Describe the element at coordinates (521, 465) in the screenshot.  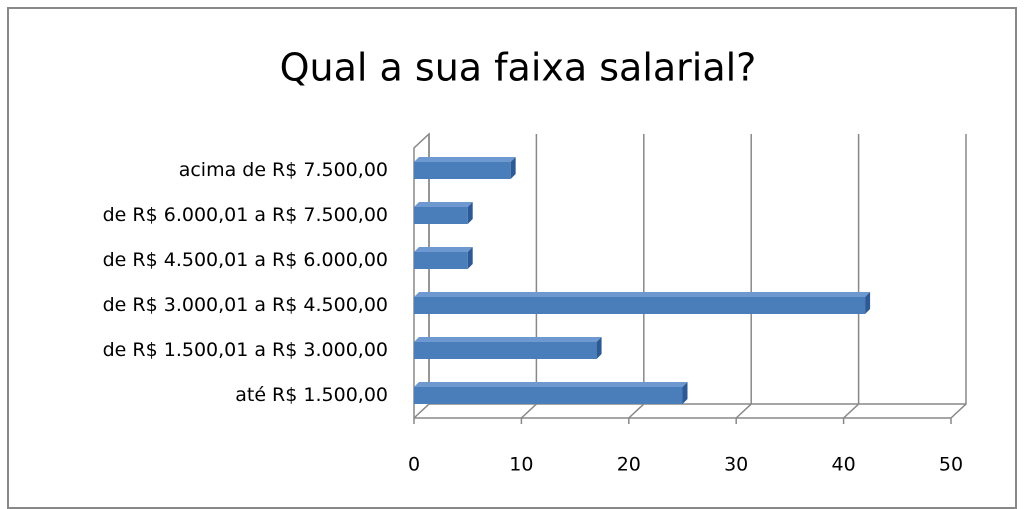
I see `x-tick-label: 10` at that location.